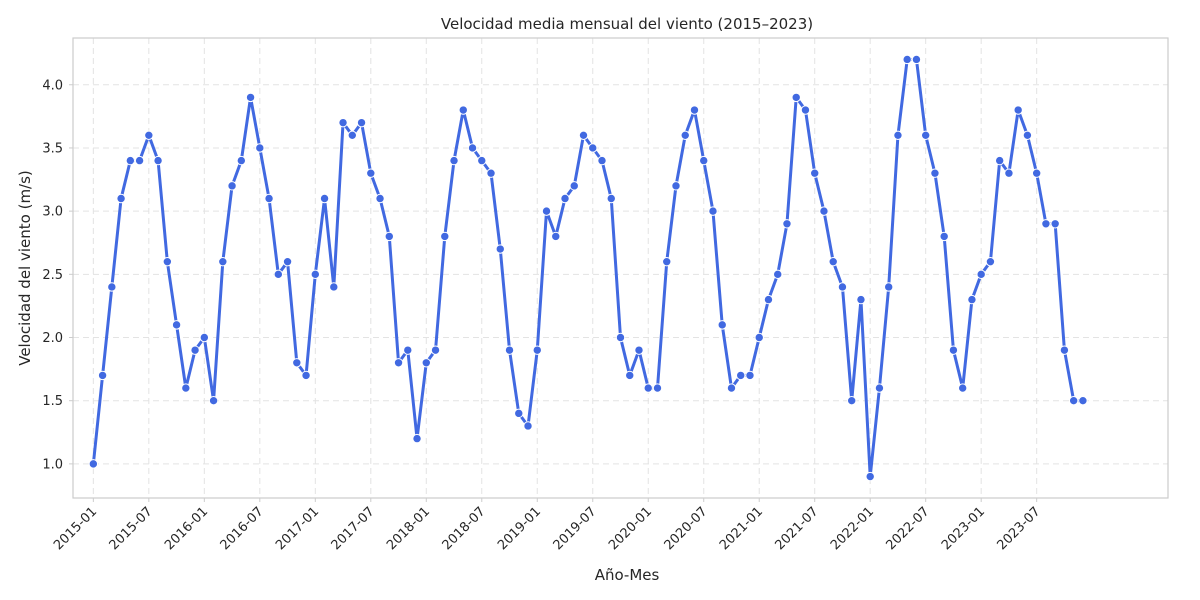 The width and height of the screenshot is (1200, 600). What do you see at coordinates (52, 338) in the screenshot?
I see `y-tick-label: 2.0` at bounding box center [52, 338].